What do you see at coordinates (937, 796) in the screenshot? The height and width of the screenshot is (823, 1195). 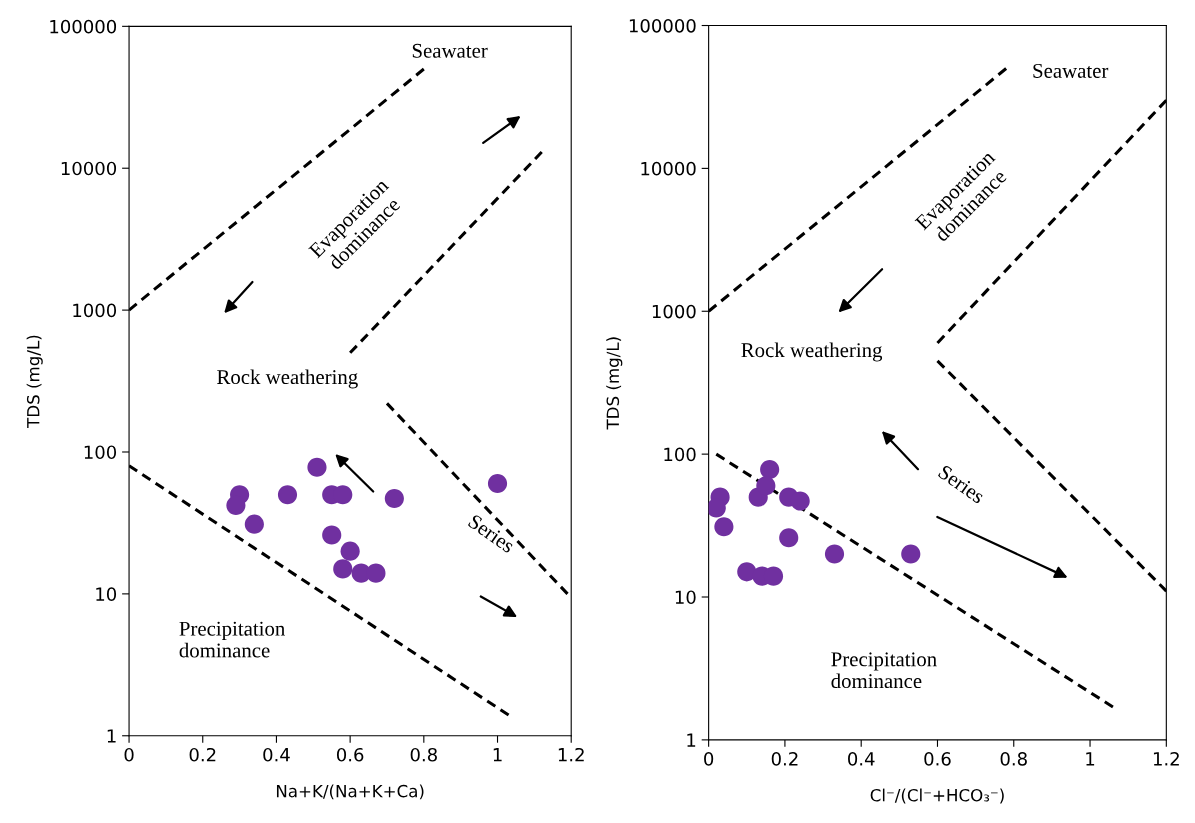 I see `x-axis-title: Cl⁻/(Cl⁻+HCO₃⁻)` at bounding box center [937, 796].